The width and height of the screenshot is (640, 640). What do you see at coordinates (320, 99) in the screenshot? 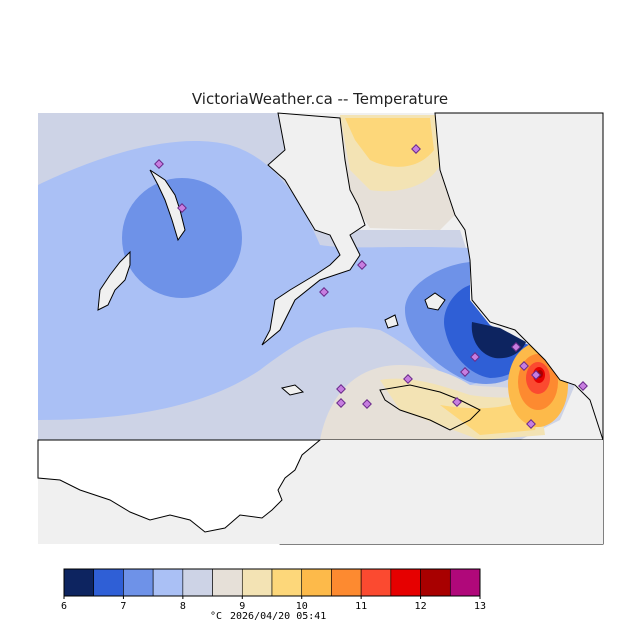
I see `map-title: VictoriaWeather.ca -- Temperature` at bounding box center [320, 99].